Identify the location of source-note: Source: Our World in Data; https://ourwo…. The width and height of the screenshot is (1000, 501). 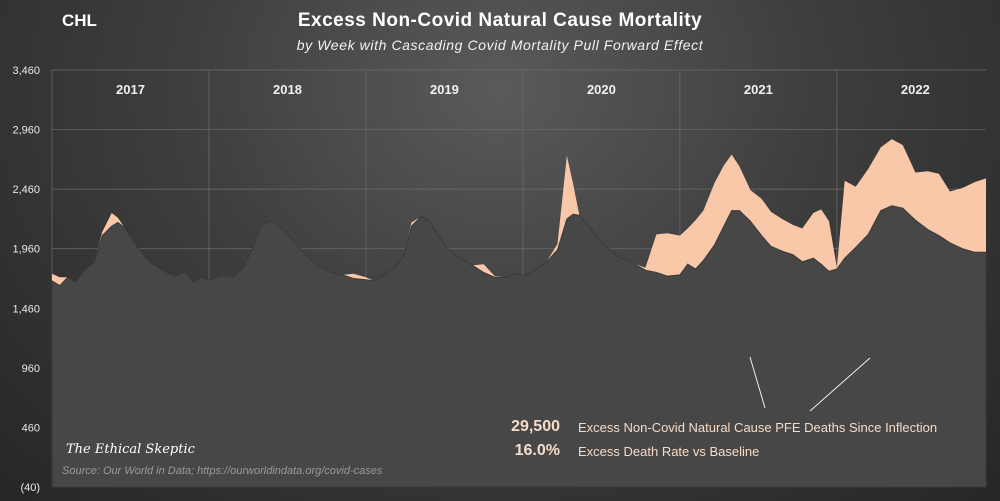
(222, 471).